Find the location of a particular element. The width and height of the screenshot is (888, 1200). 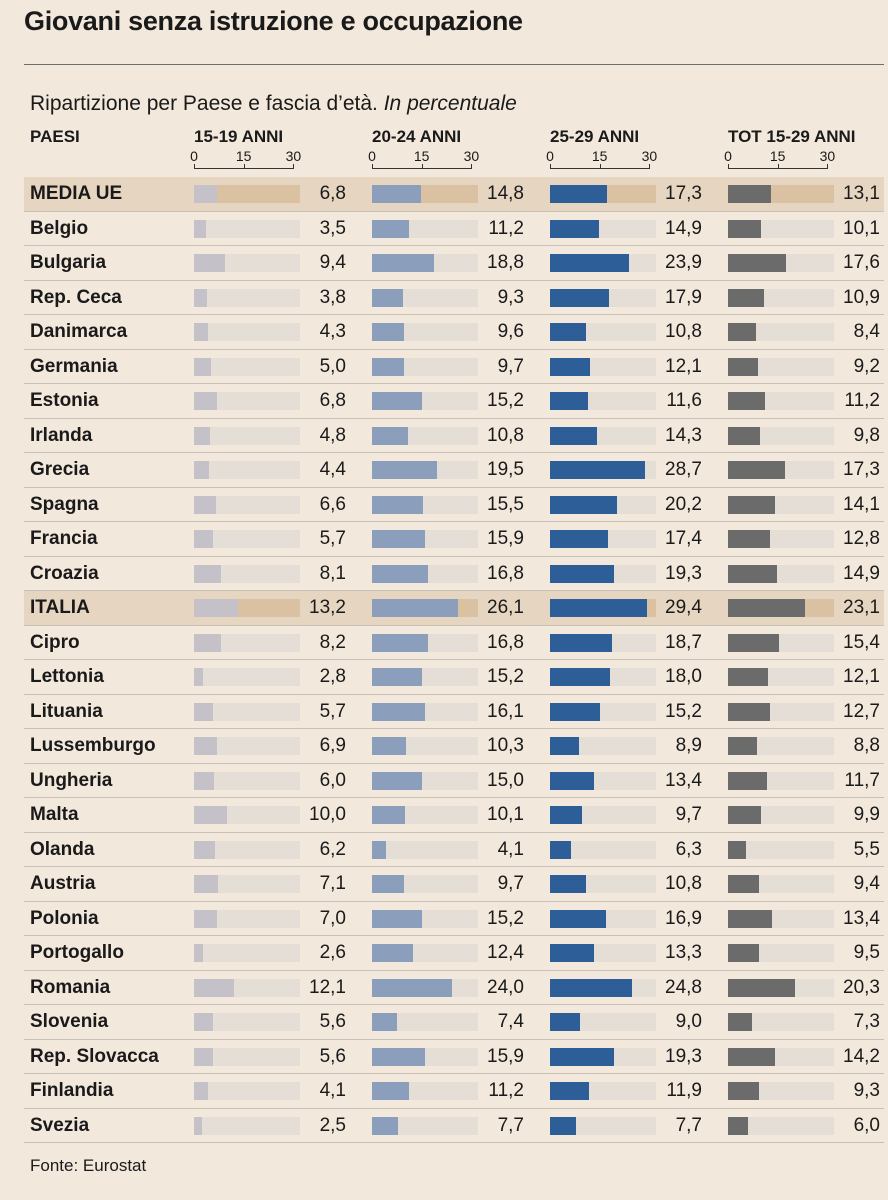

data-label: 23,9 is located at coordinates (683, 262).